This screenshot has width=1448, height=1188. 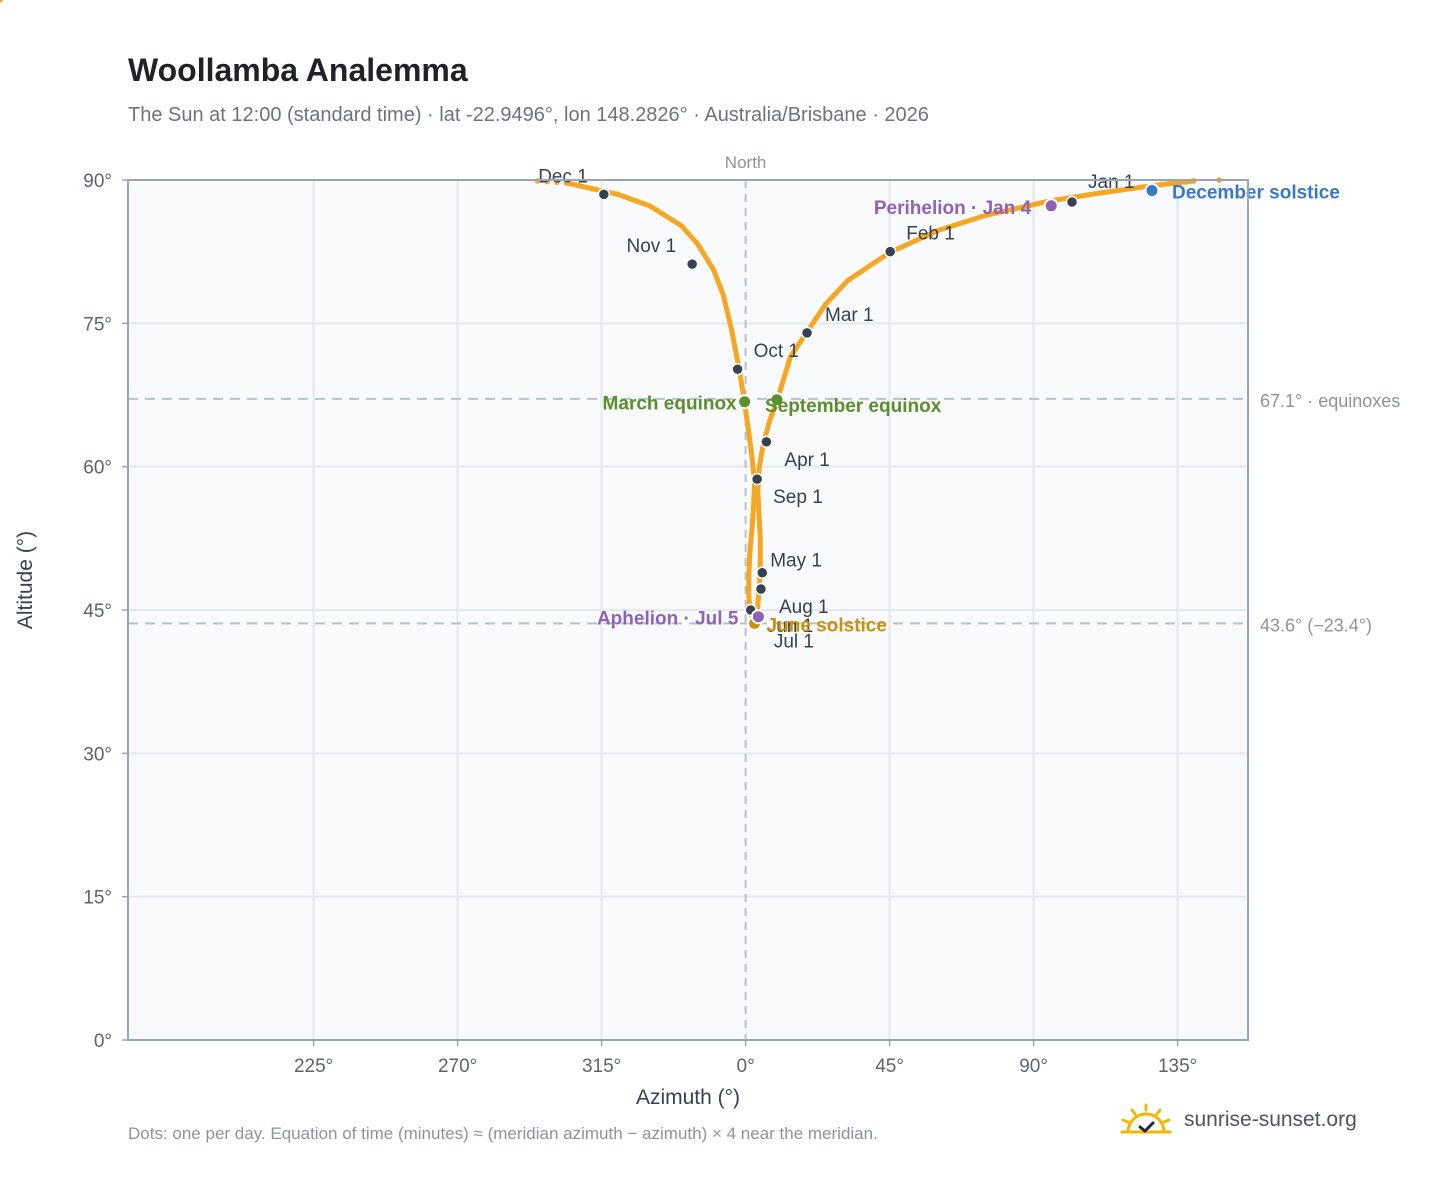 What do you see at coordinates (670, 404) in the screenshot?
I see `special-point-label: March equinox` at bounding box center [670, 404].